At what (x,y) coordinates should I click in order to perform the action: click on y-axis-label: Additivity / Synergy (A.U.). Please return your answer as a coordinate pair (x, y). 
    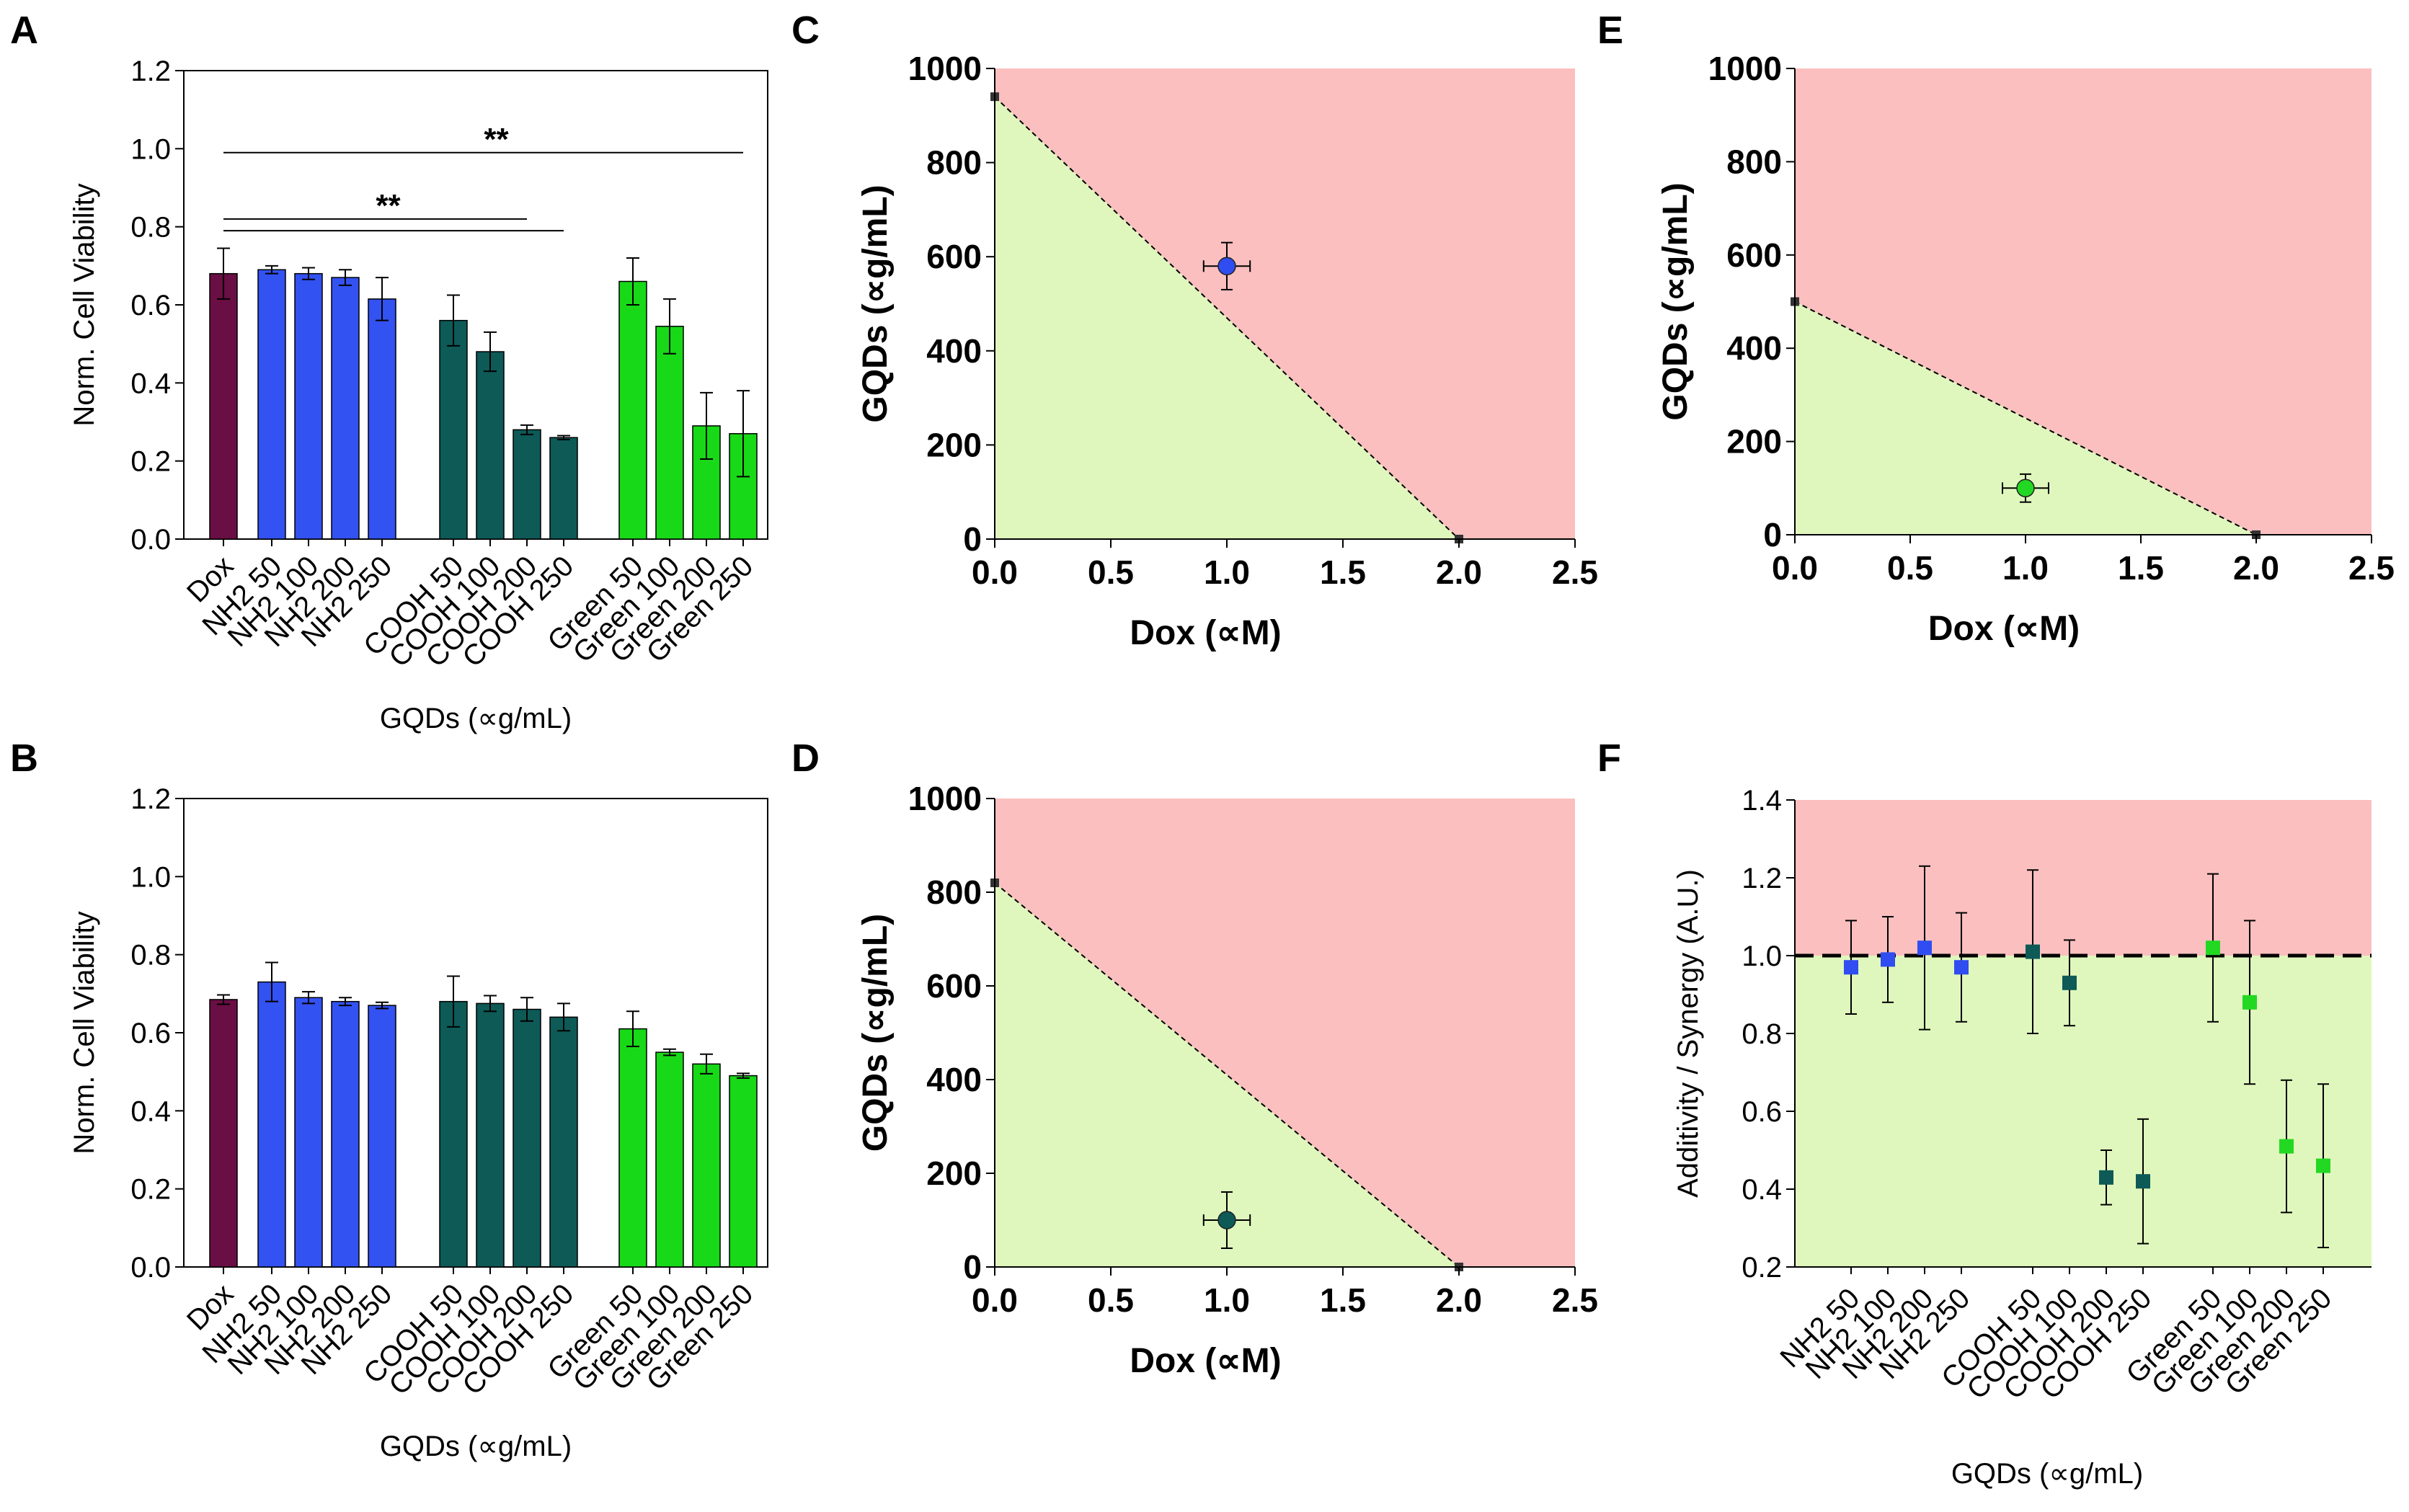
    Looking at the image, I should click on (1688, 1034).